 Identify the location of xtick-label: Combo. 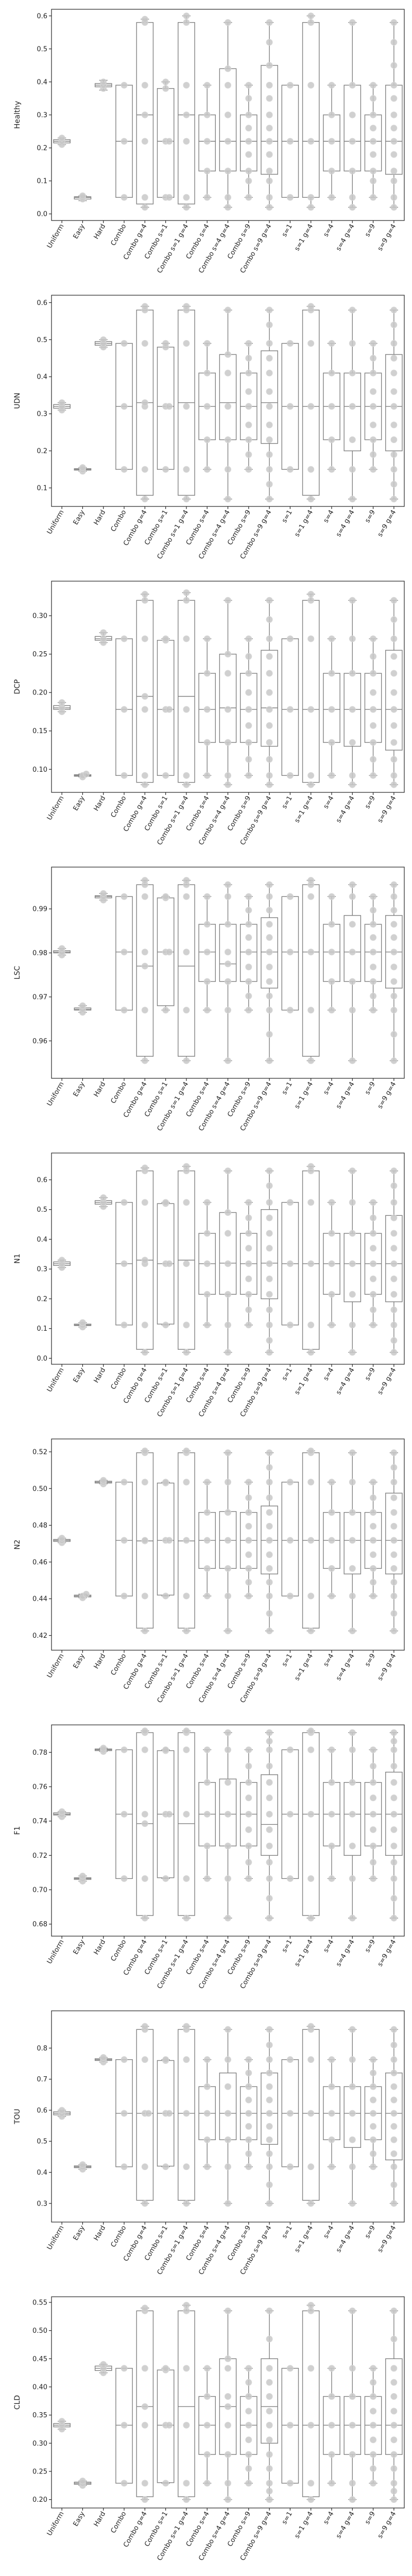
(119, 2236).